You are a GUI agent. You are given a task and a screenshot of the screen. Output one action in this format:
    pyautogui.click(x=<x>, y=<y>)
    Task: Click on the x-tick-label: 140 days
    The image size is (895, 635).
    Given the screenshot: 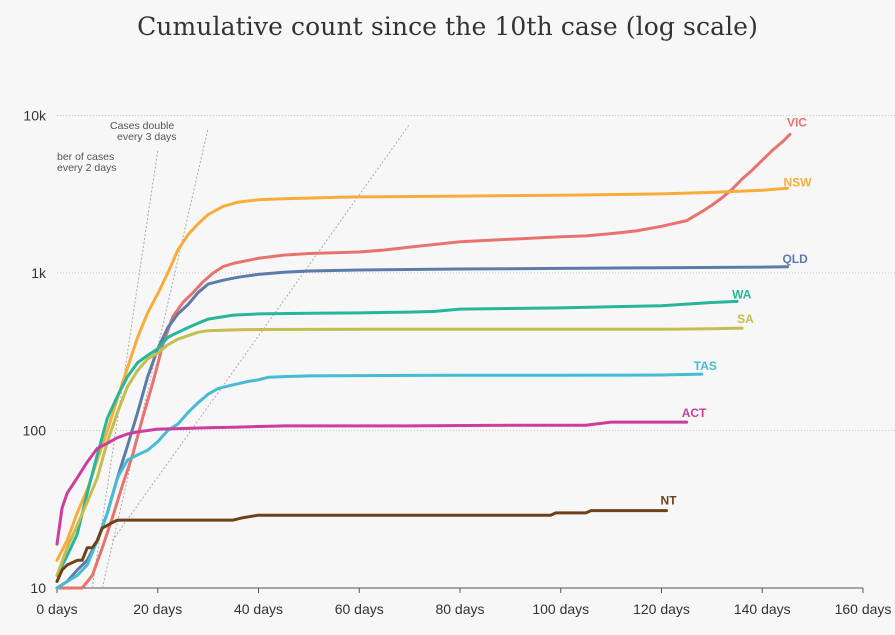 What is the action you would take?
    pyautogui.click(x=762, y=609)
    